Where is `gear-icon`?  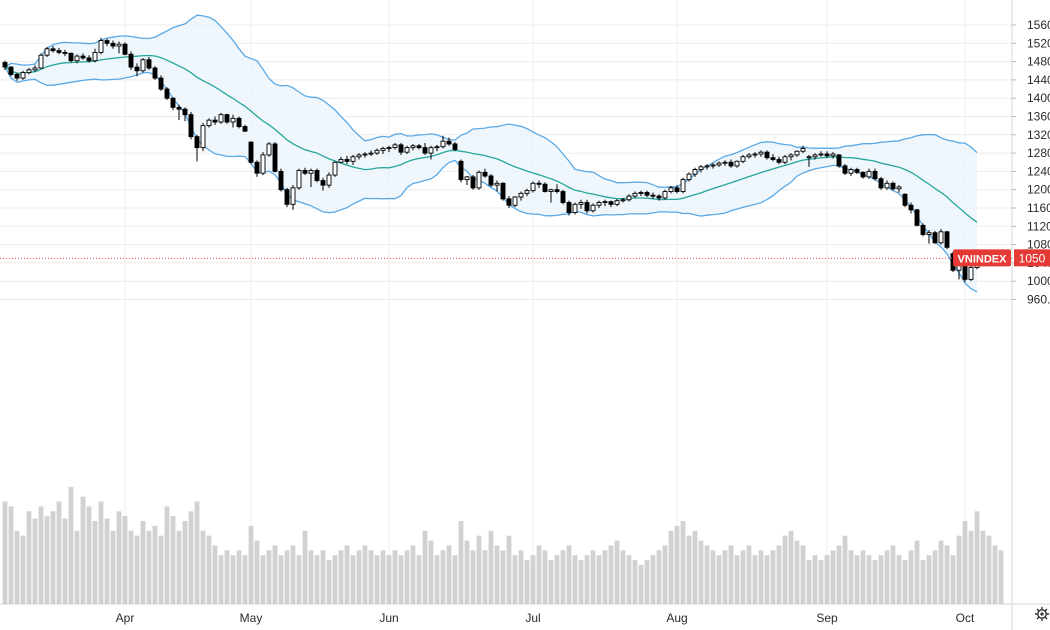
gear-icon is located at coordinates (1042, 614).